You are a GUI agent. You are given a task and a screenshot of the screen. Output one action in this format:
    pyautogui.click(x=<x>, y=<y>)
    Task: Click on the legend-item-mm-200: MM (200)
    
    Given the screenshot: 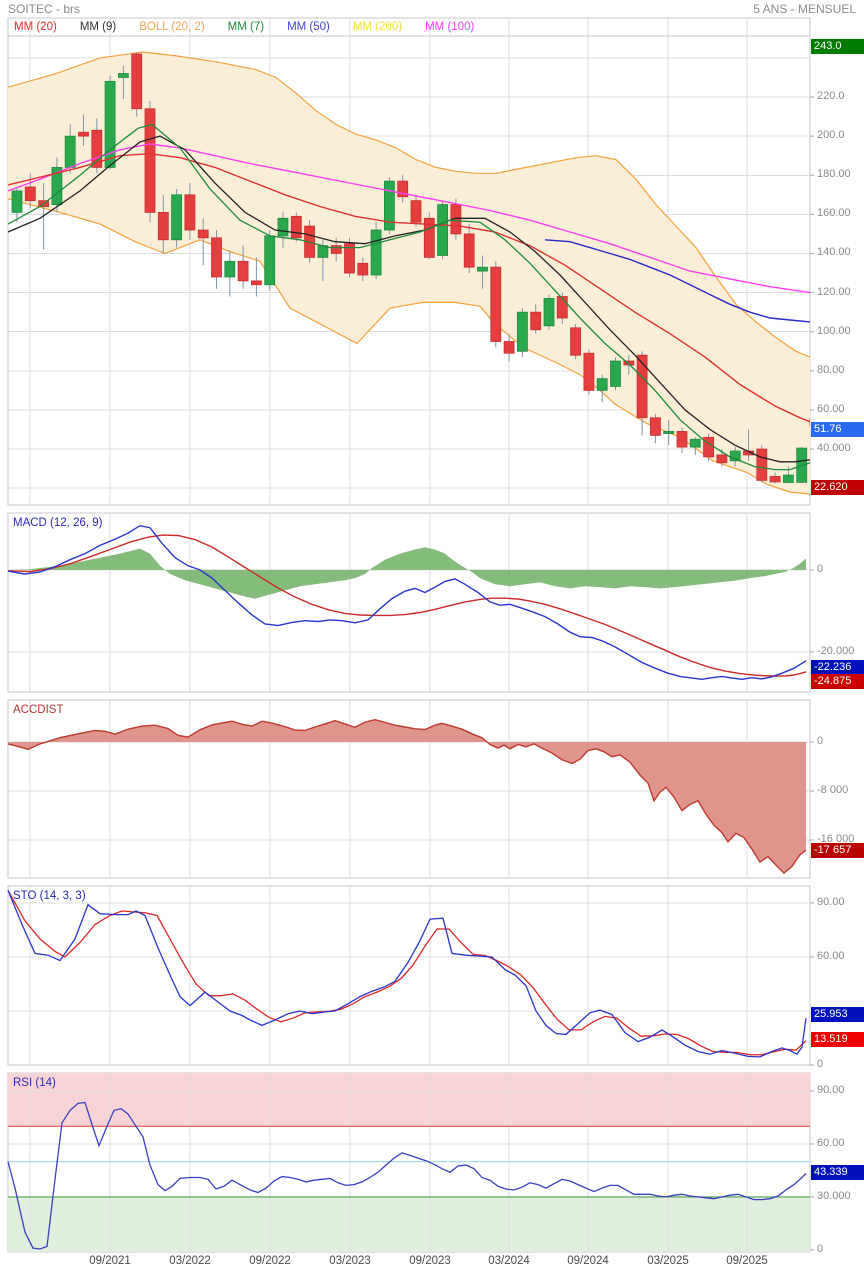 What is the action you would take?
    pyautogui.click(x=377, y=27)
    